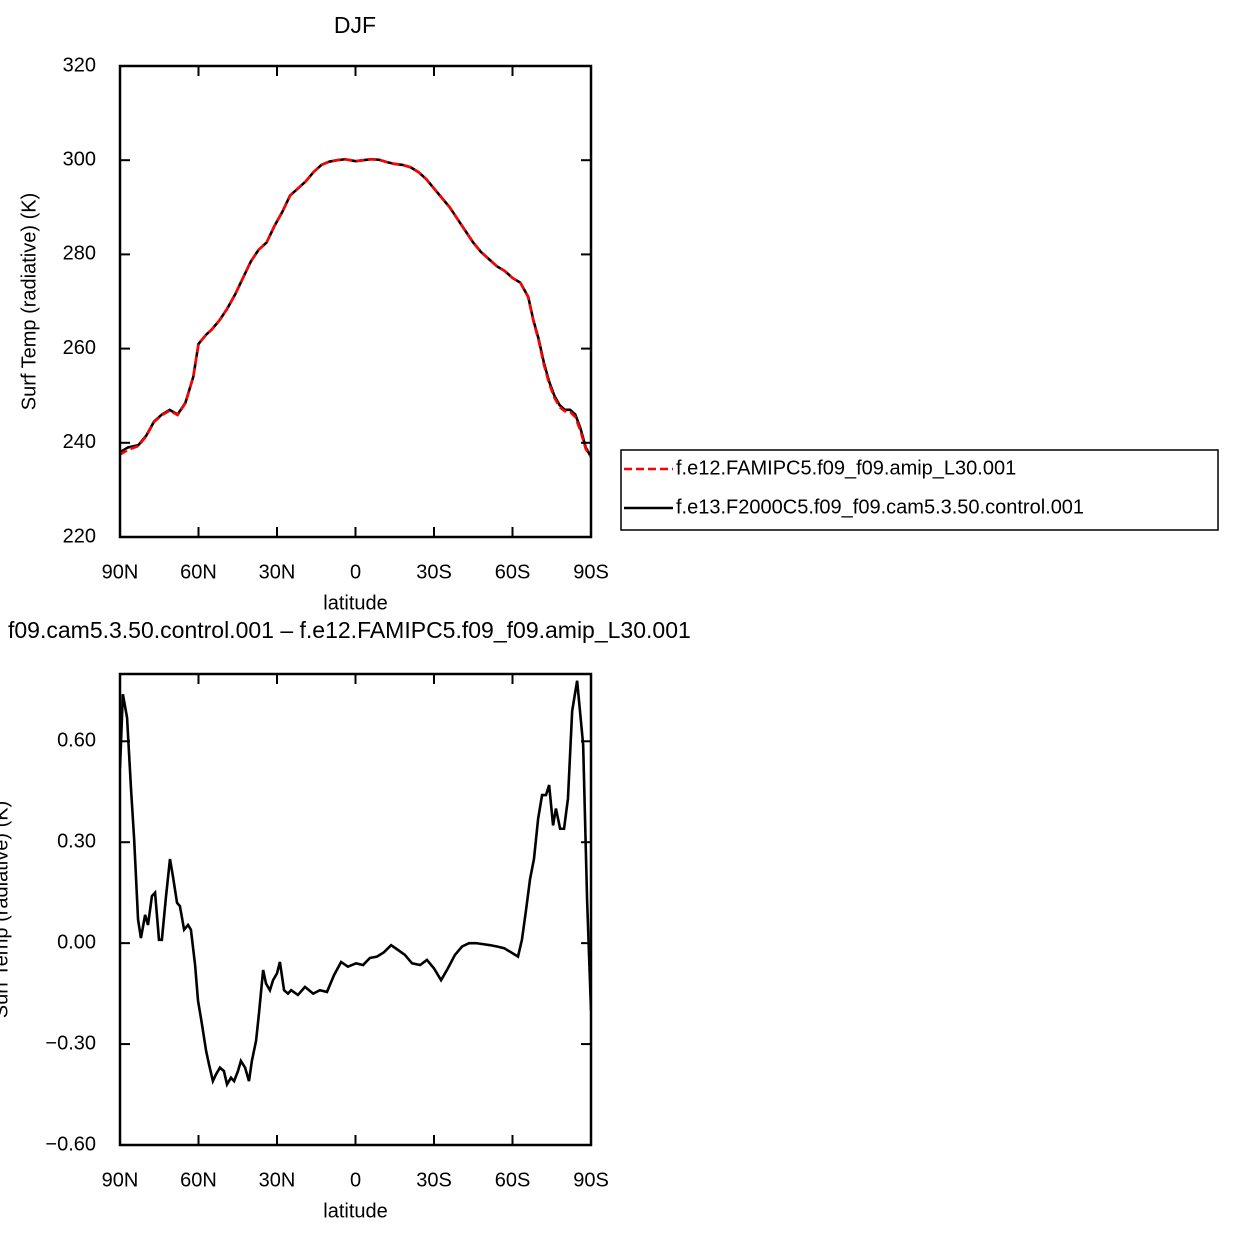 This screenshot has height=1235, width=1235. What do you see at coordinates (76, 741) in the screenshot?
I see `y-tick-label: 0.60` at bounding box center [76, 741].